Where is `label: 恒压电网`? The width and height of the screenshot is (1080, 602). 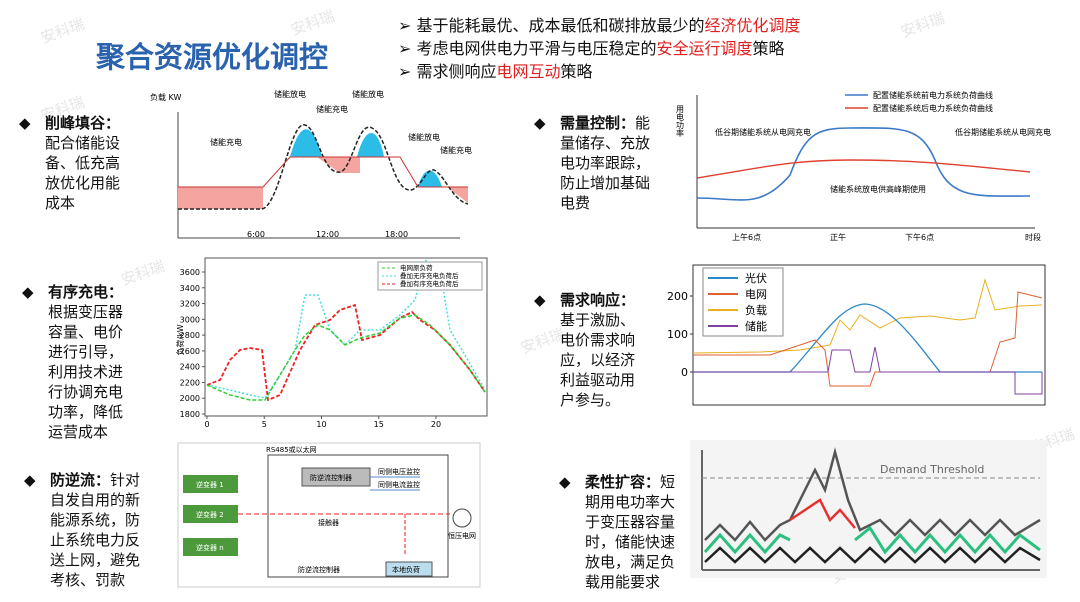
label: 恒压电网 is located at coordinates (462, 535).